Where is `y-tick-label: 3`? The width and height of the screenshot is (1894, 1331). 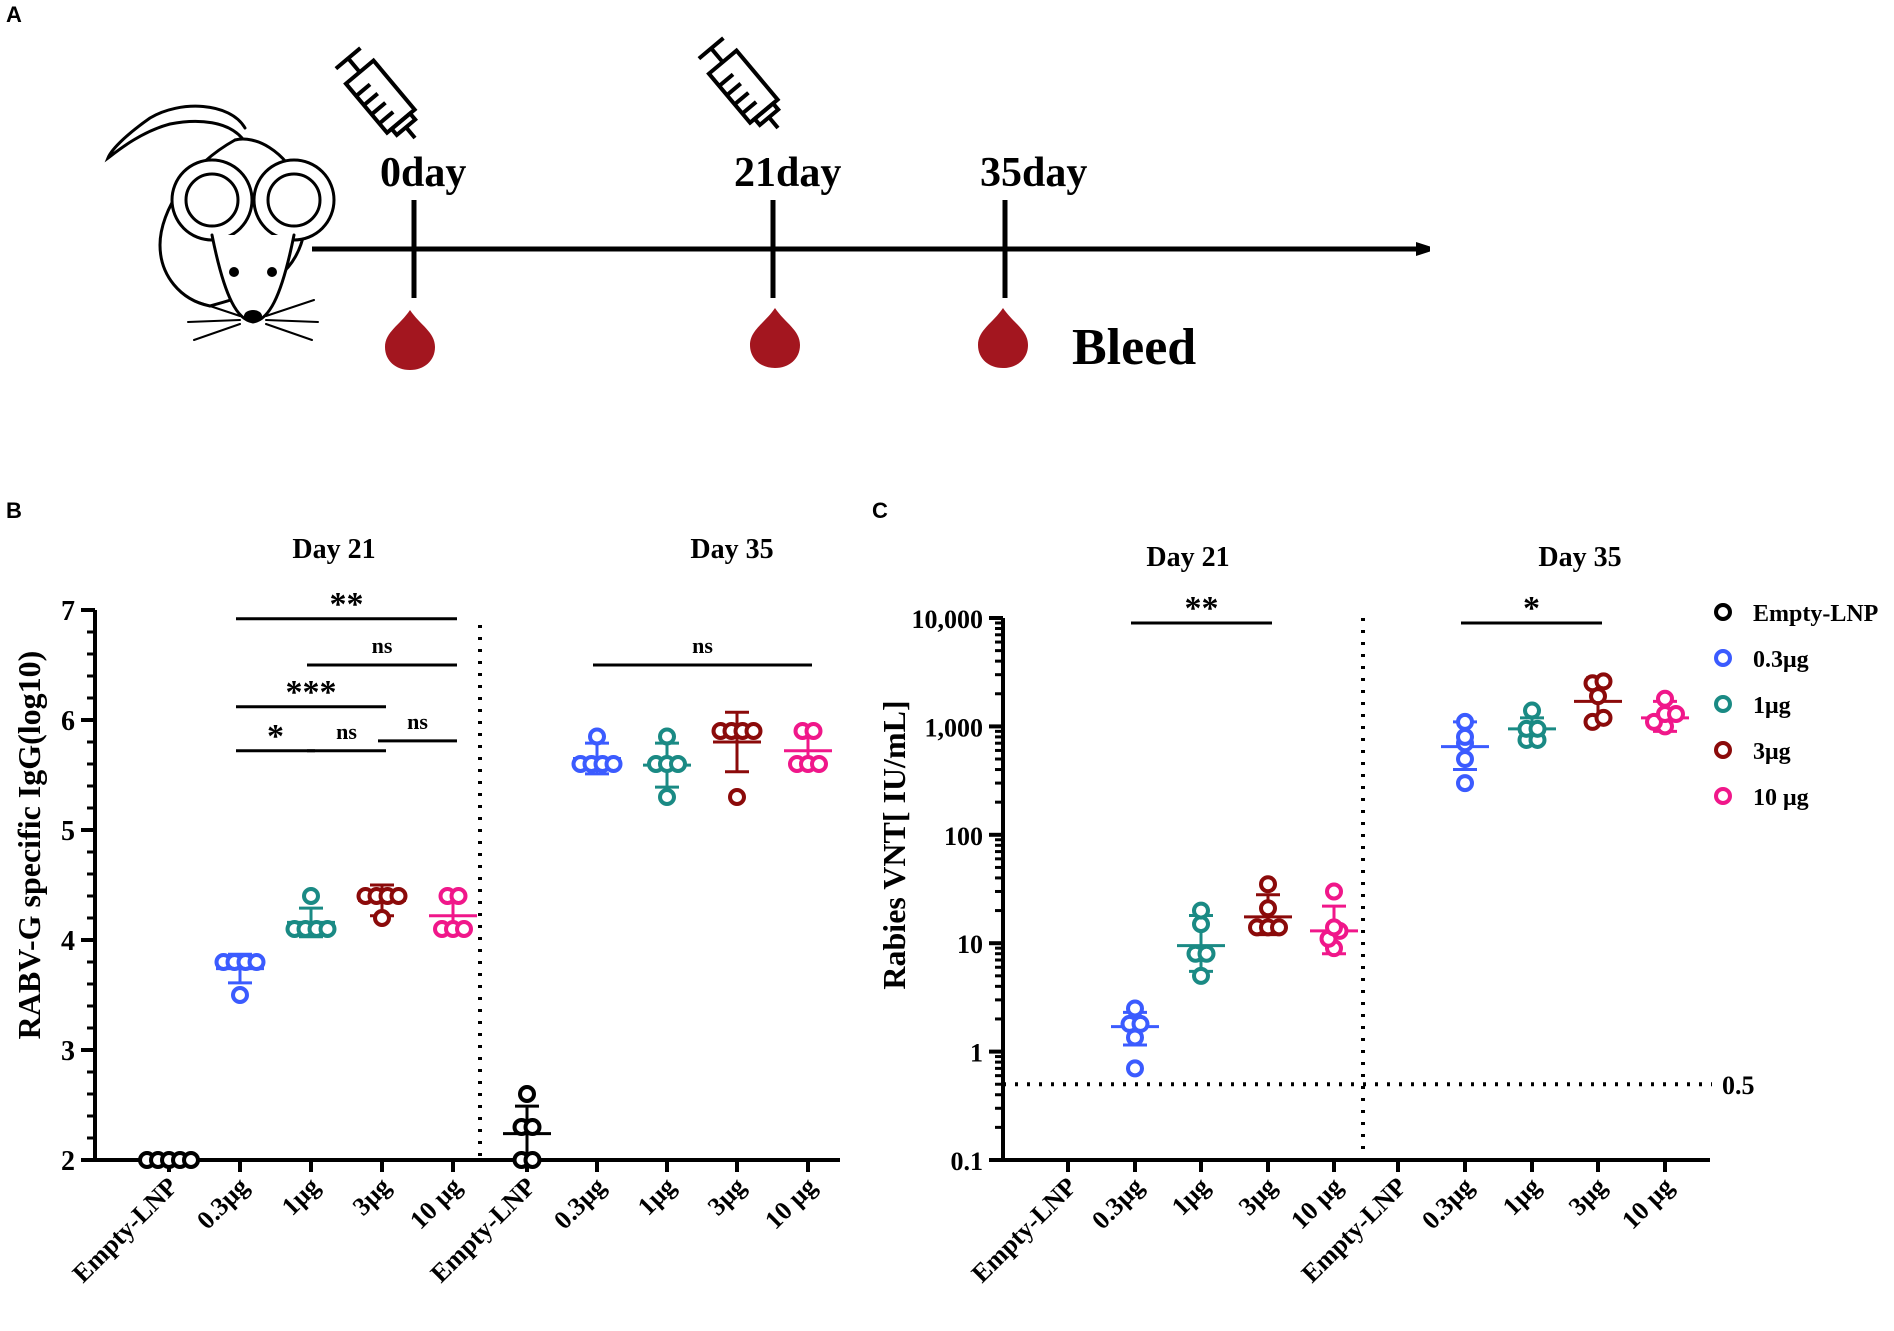 y-tick-label: 3 is located at coordinates (68, 1051).